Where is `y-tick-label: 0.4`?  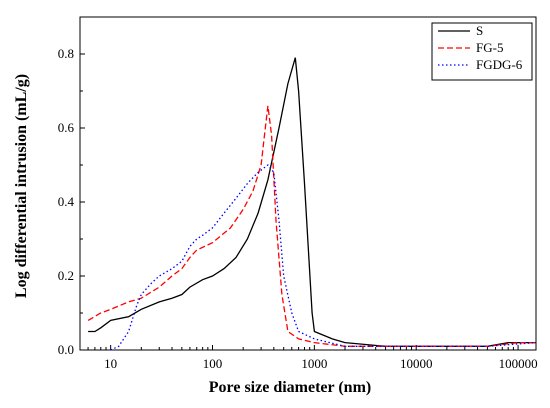 y-tick-label: 0.4 is located at coordinates (66, 201).